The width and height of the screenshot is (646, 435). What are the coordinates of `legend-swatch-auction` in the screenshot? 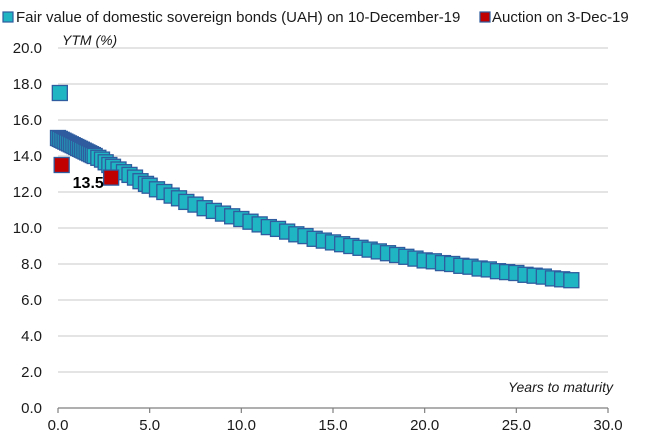 It's located at (485, 17).